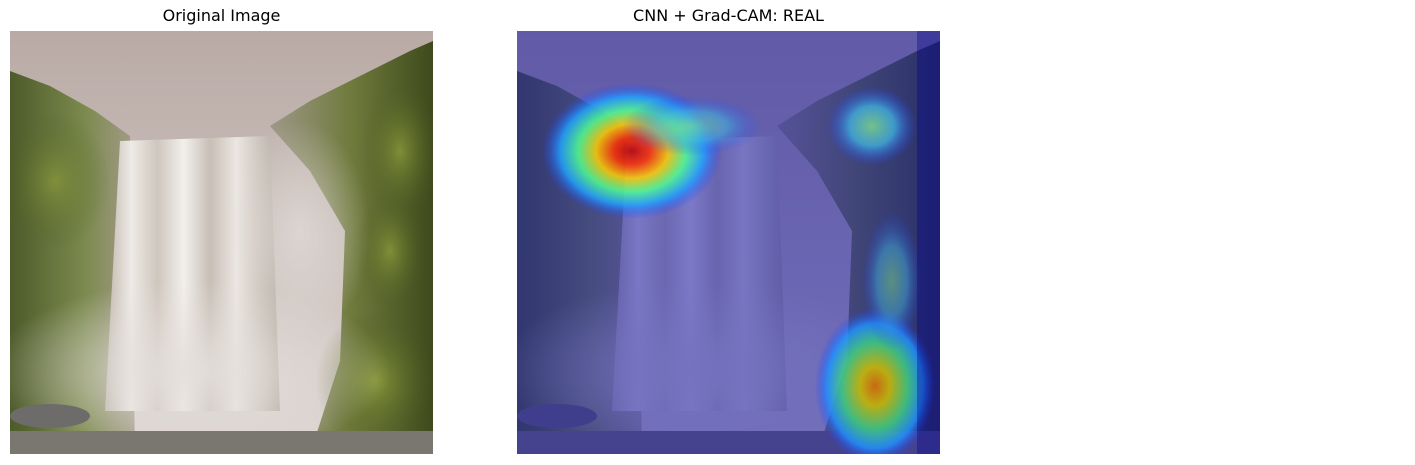 Image resolution: width=1415 pixels, height=465 pixels. Describe the element at coordinates (221, 15) in the screenshot. I see `original-image-title: Original Image` at that location.